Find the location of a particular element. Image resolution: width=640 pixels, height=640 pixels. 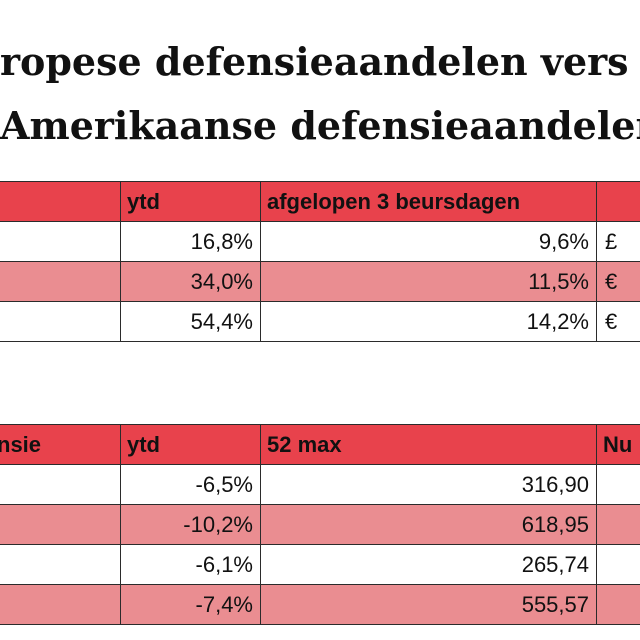

table-row: 16,8% 9,6% £ is located at coordinates (320, 241).